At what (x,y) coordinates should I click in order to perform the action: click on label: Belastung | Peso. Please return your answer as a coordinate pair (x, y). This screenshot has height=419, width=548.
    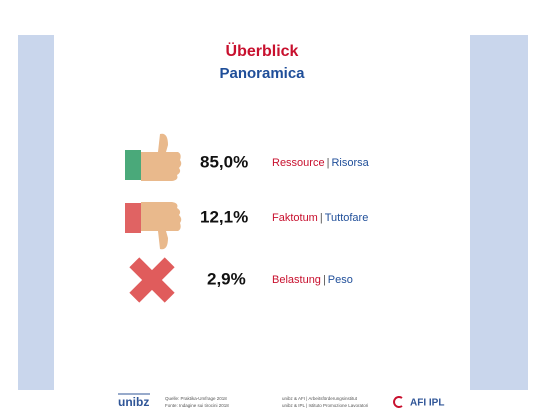
    Looking at the image, I should click on (312, 280).